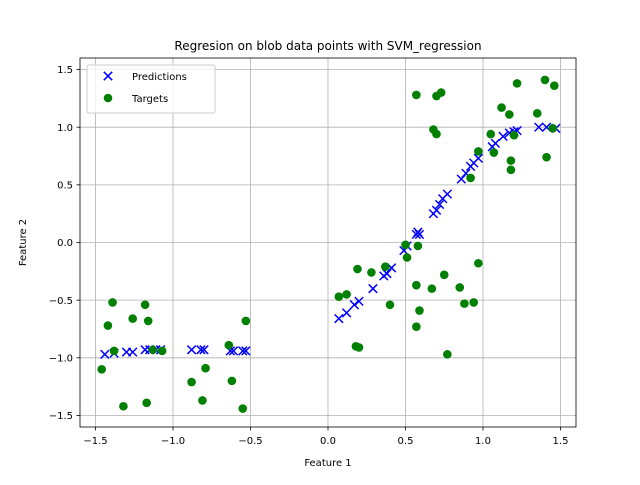 The height and width of the screenshot is (485, 640). Describe the element at coordinates (61, 358) in the screenshot. I see `y-tick-label: −1.0` at that location.